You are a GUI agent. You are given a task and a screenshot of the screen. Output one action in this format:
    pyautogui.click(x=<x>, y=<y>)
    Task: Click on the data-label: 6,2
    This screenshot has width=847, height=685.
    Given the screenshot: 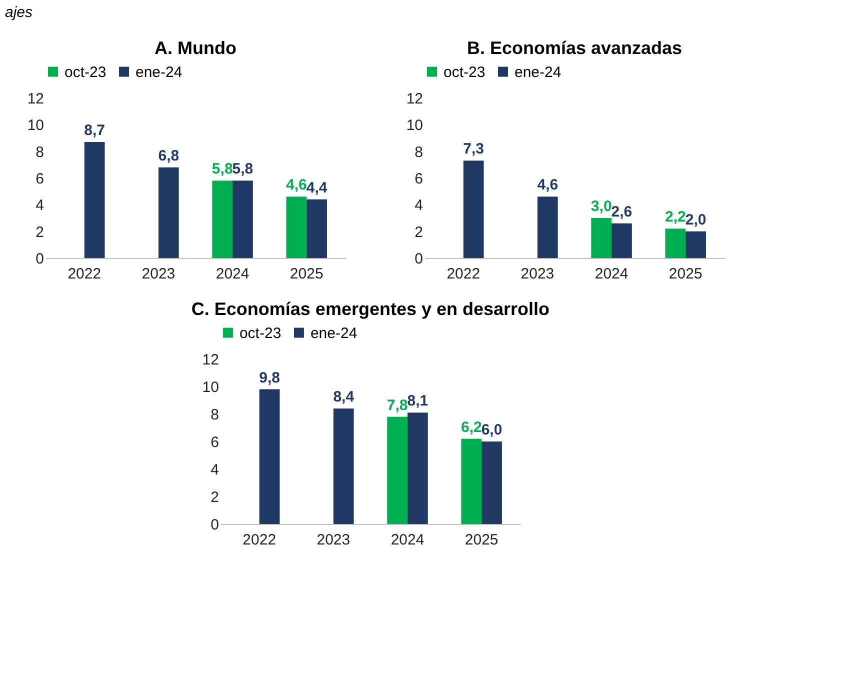 What is the action you would take?
    pyautogui.click(x=471, y=427)
    